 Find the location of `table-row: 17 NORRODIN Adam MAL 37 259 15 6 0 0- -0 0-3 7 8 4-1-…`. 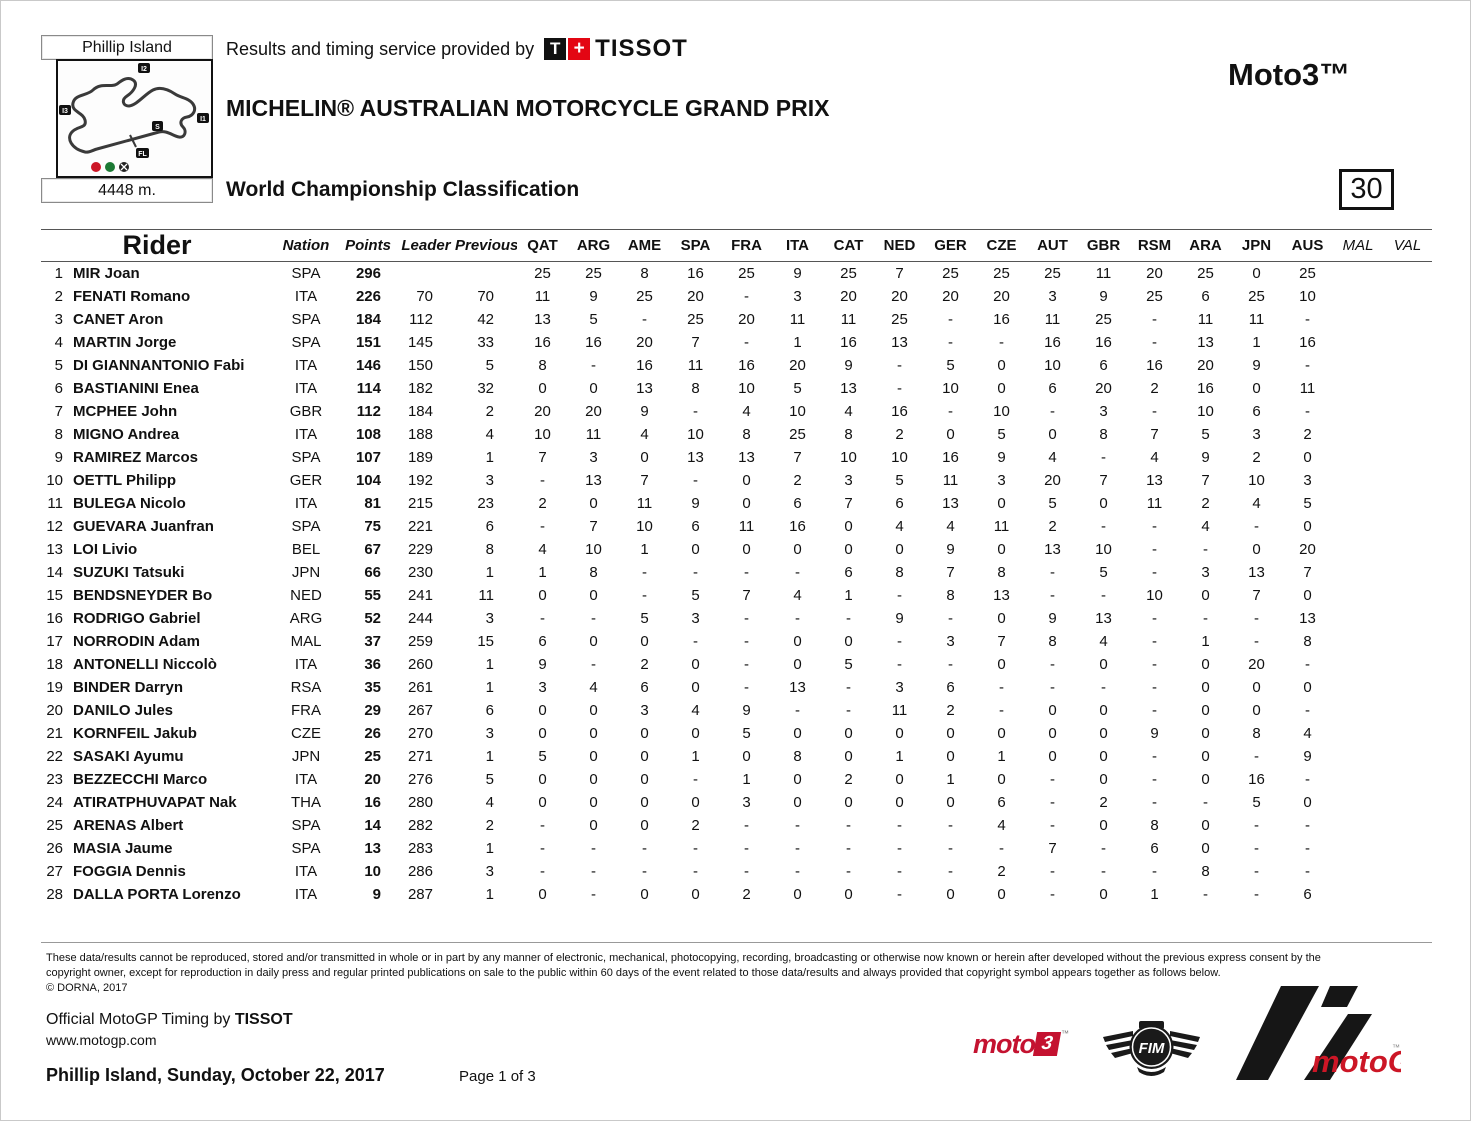

table-row: 17 NORRODIN Adam MAL 37 259 15 6 0 0- -0 0-3 7 8 4-1-… is located at coordinates (736, 641).